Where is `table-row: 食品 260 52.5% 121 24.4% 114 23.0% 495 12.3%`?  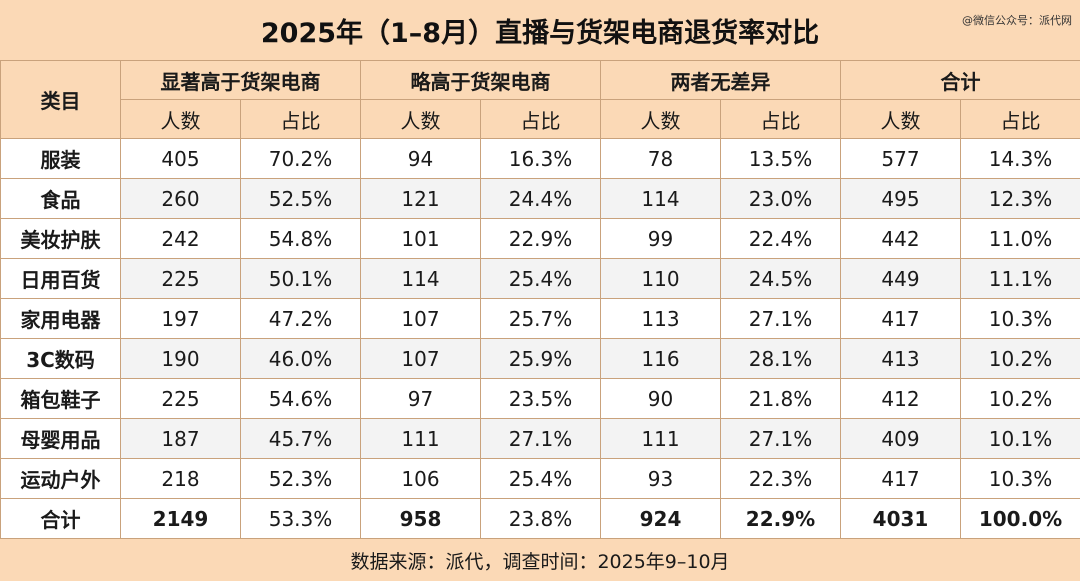
table-row: 食品 260 52.5% 121 24.4% 114 23.0% 495 12.3% is located at coordinates (540, 198).